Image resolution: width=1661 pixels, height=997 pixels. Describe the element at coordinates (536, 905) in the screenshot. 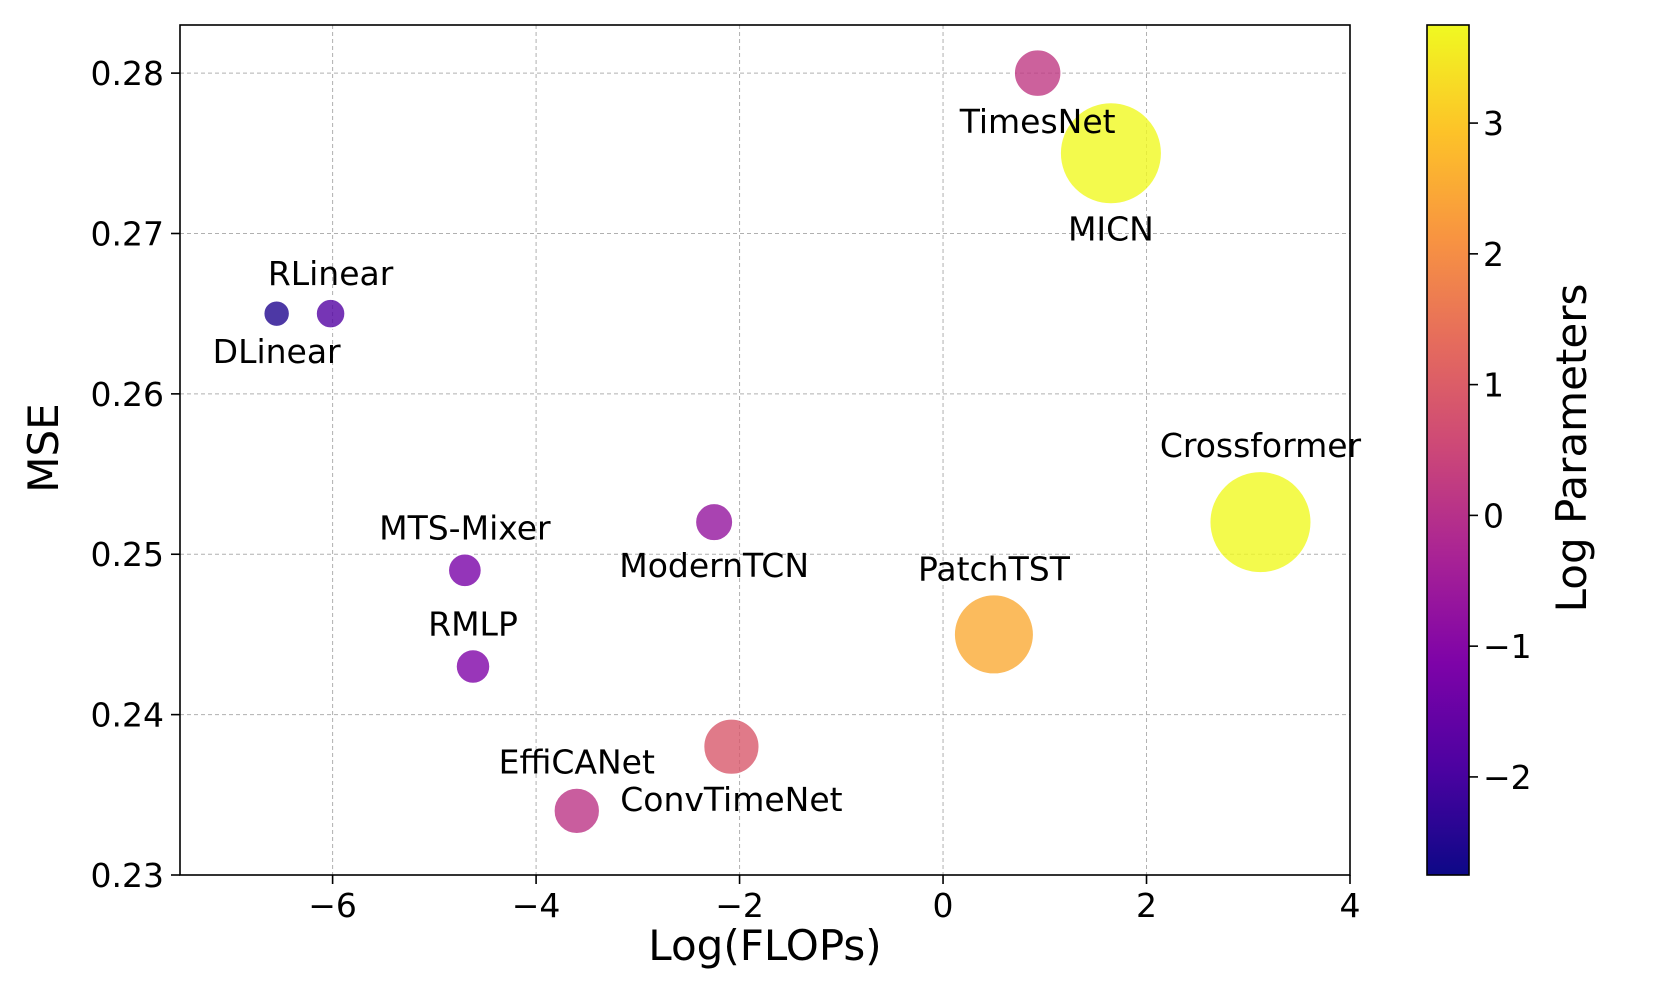

I see `x-tick-label: −4` at that location.